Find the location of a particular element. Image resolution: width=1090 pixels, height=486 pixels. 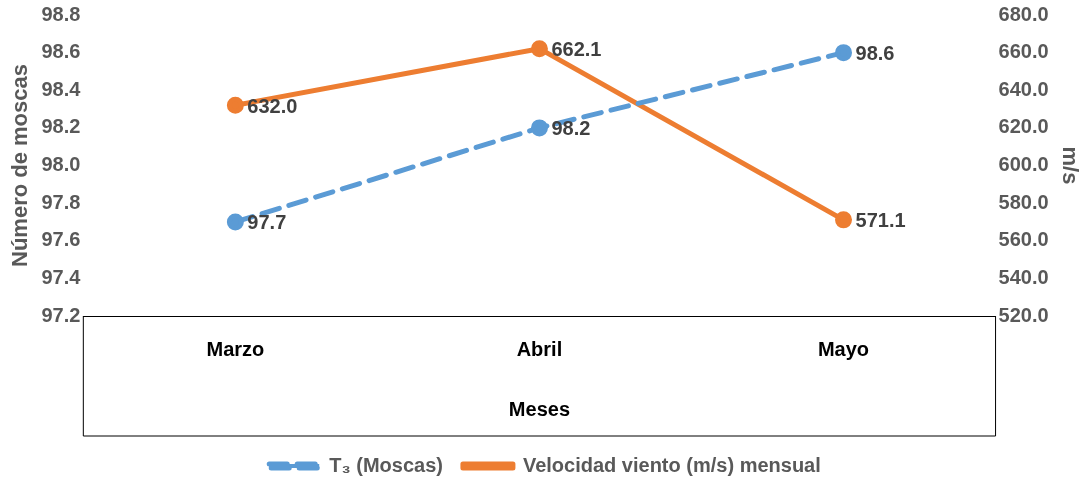

y-axis-title: Número de moscas is located at coordinates (20, 165).